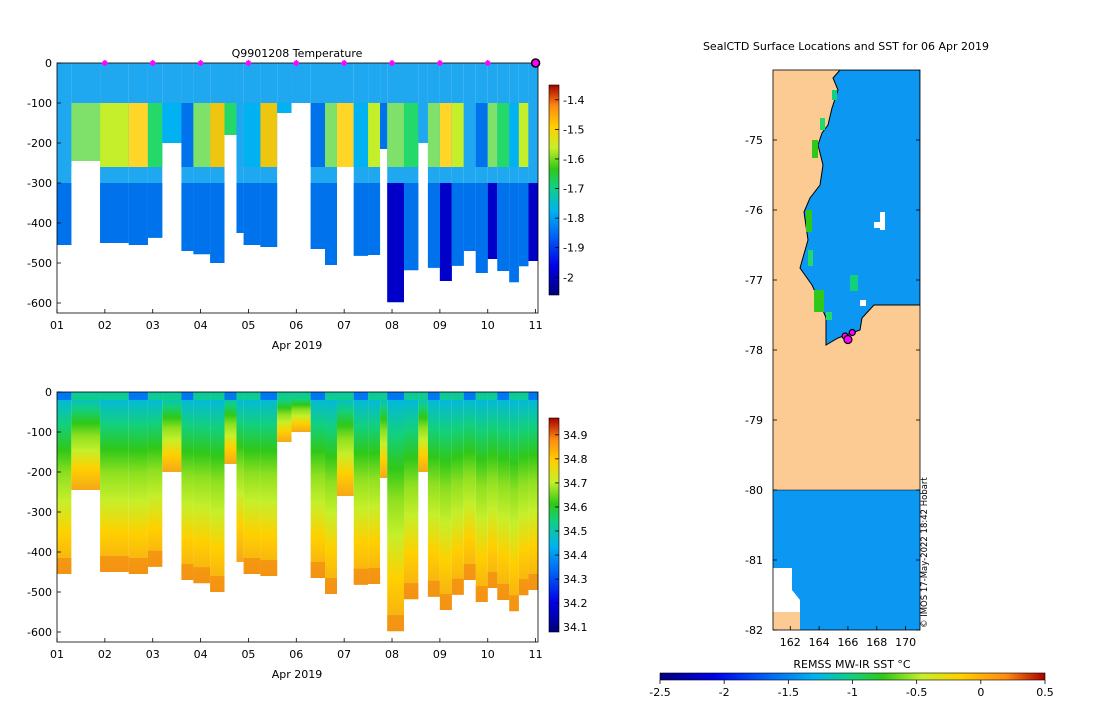 Image resolution: width=1100 pixels, height=704 pixels. What do you see at coordinates (852, 692) in the screenshot?
I see `sst-colorbar-tick-label: -1` at bounding box center [852, 692].